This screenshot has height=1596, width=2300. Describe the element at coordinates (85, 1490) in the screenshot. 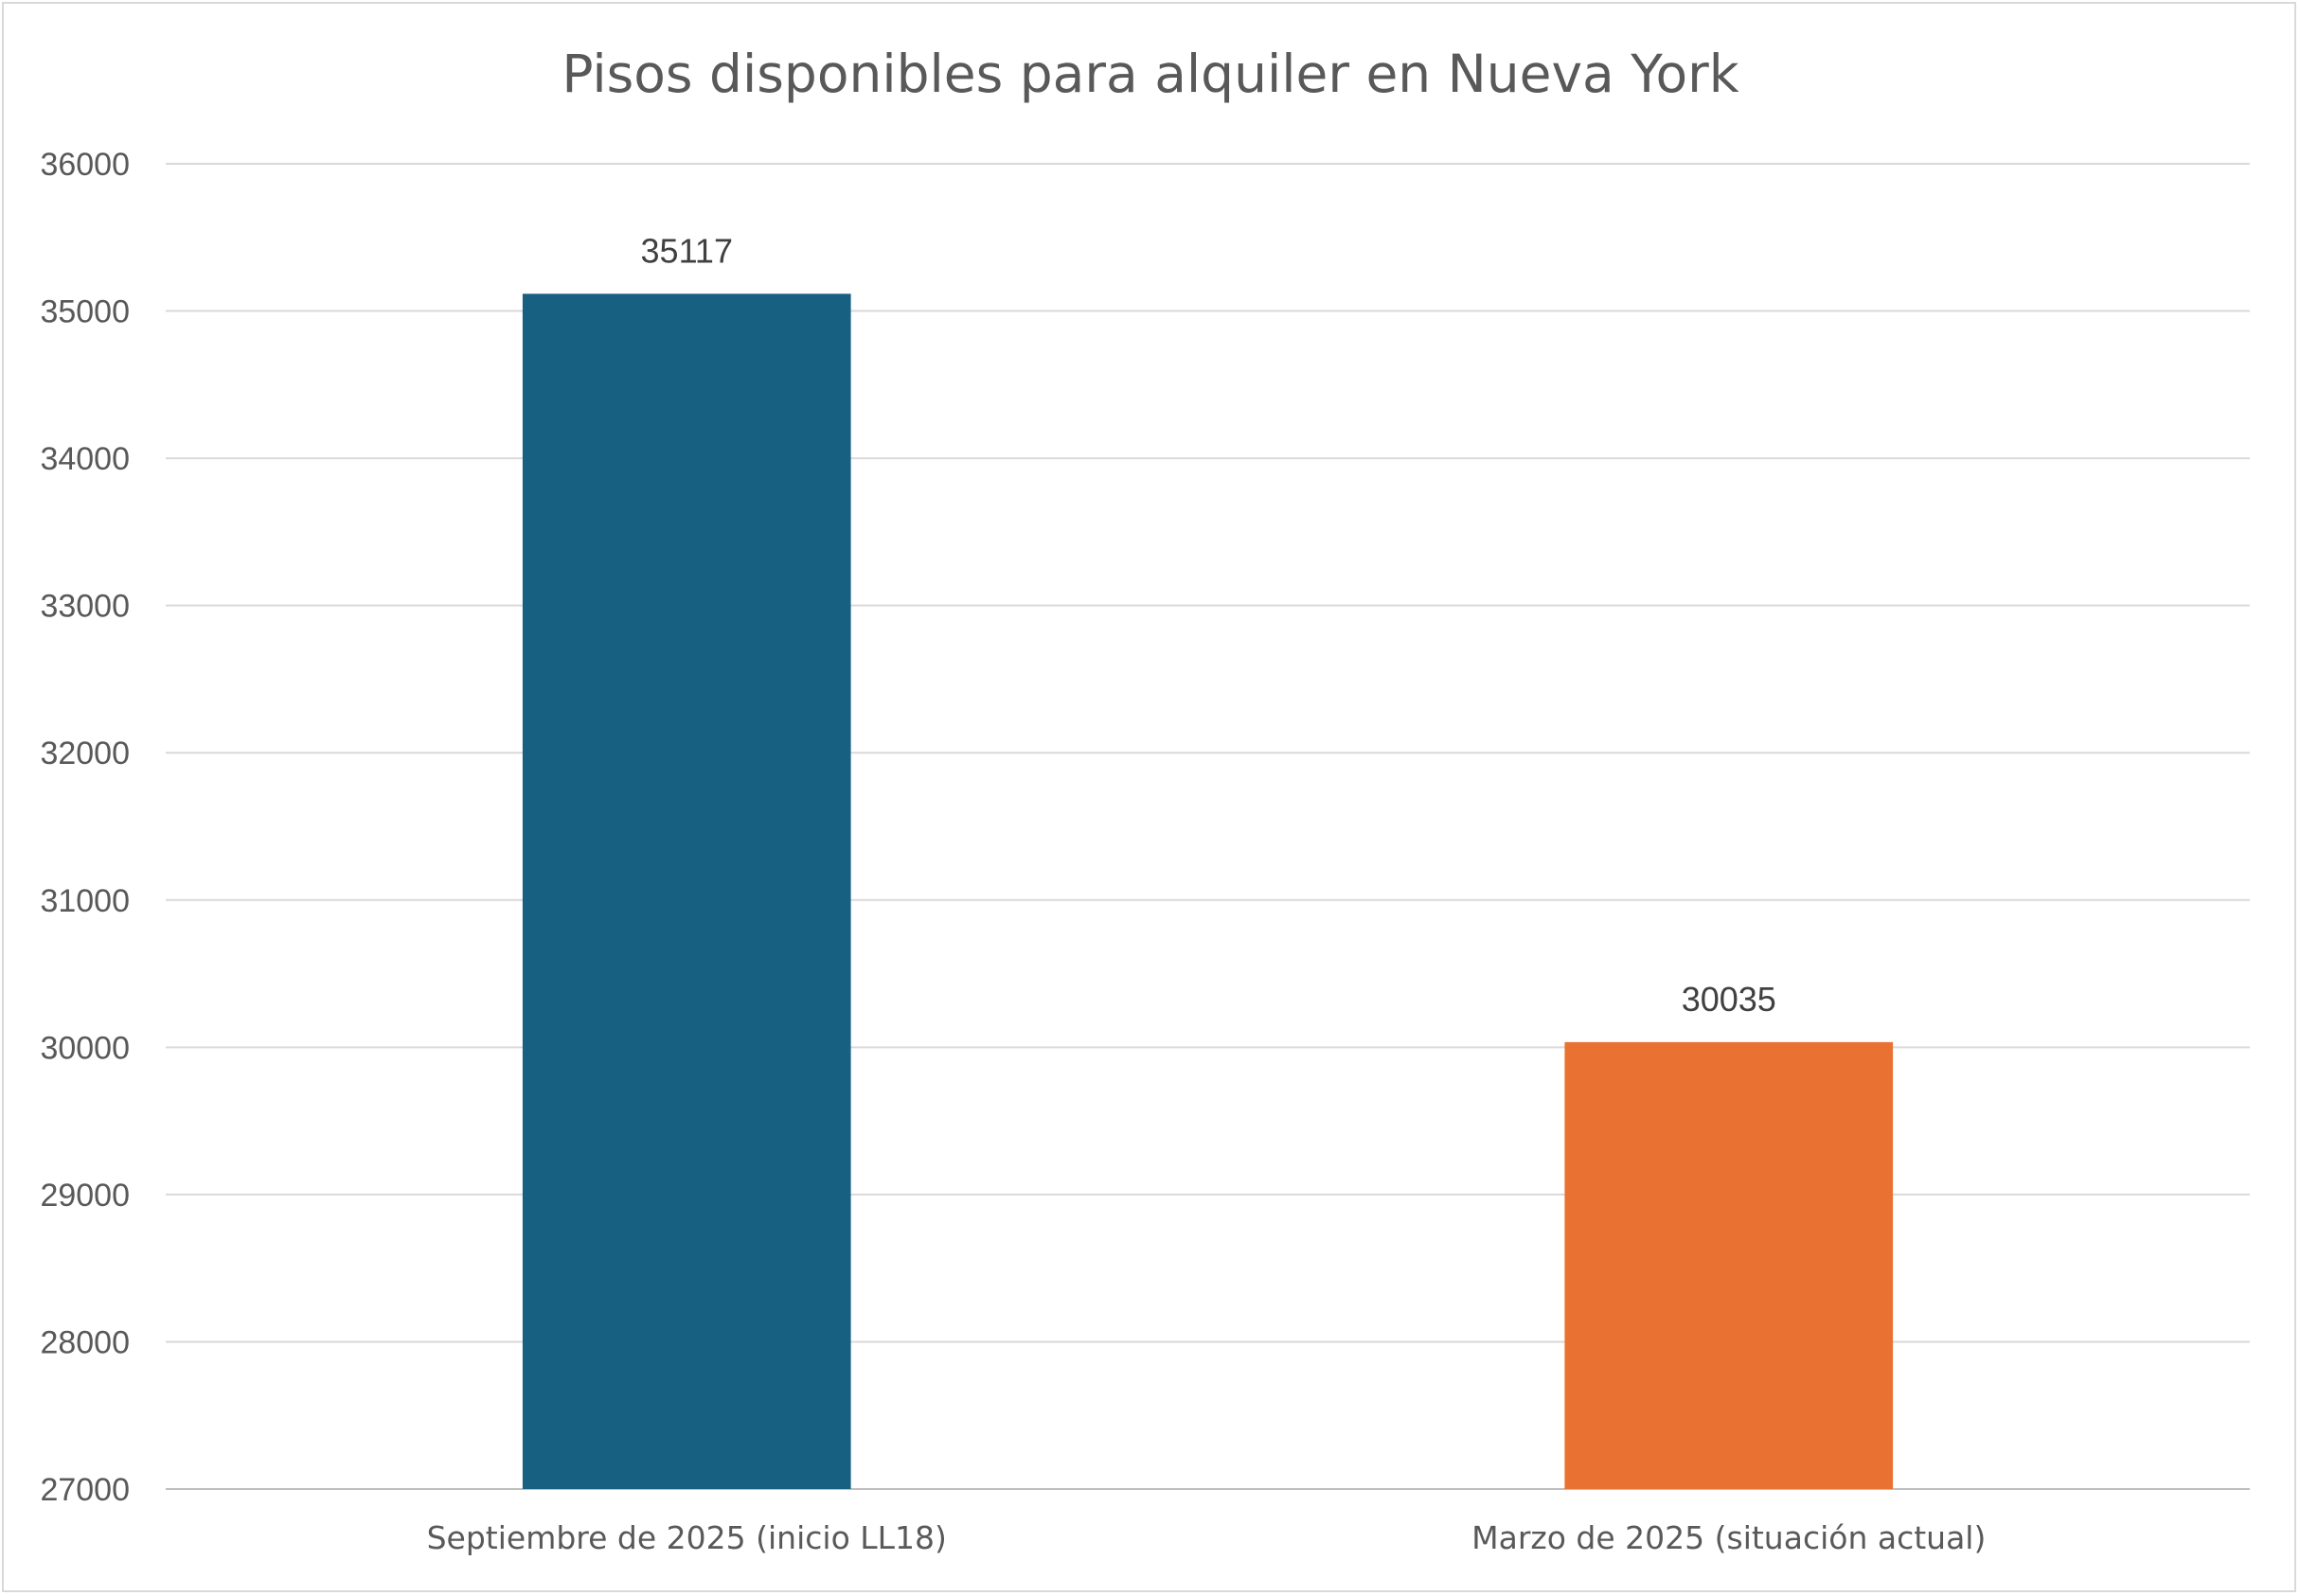

I see `y-tick-label: 27000` at that location.